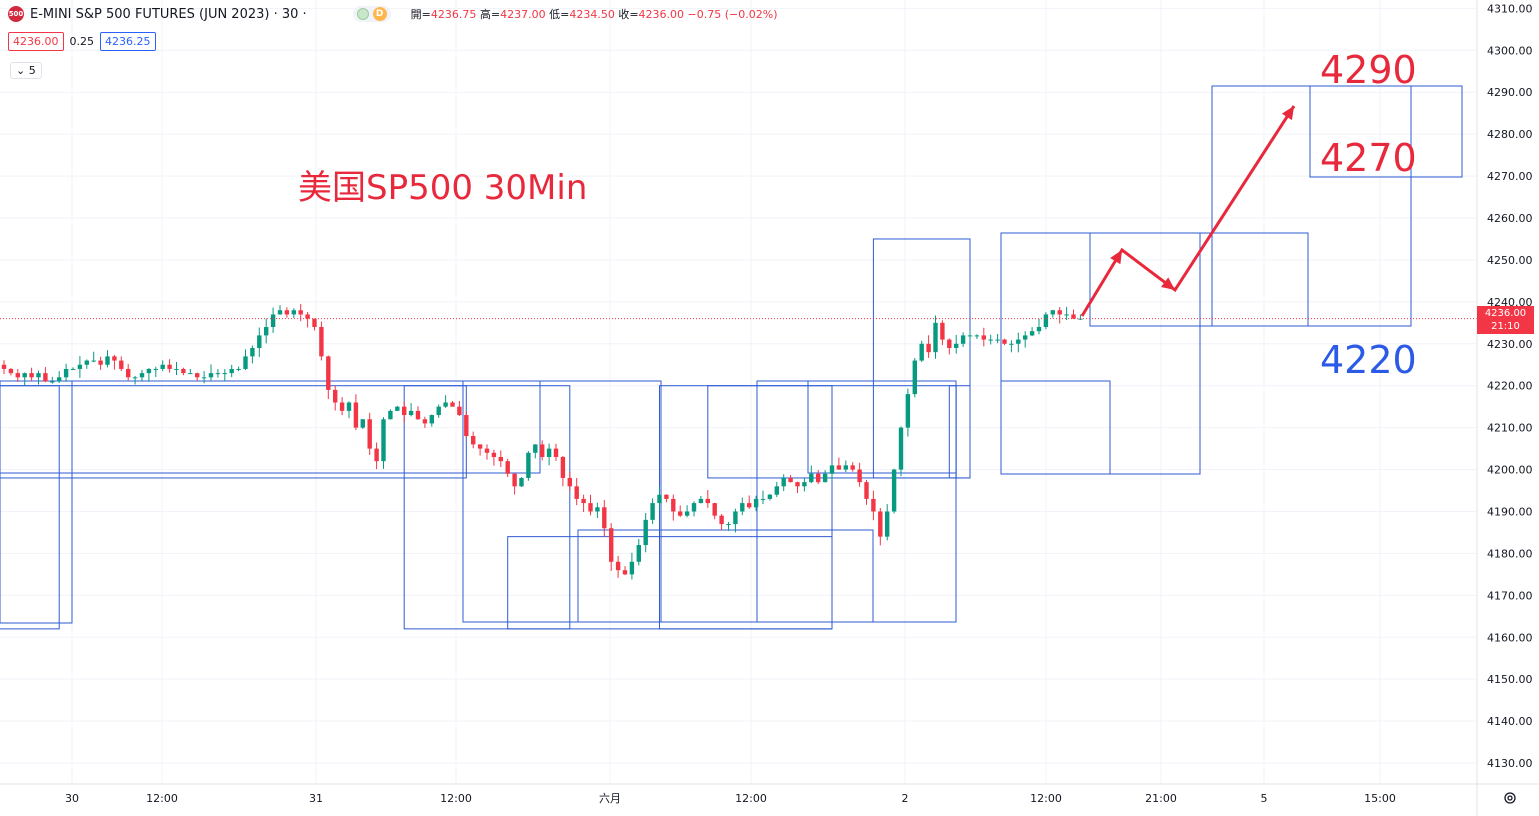  Describe the element at coordinates (443, 188) in the screenshot. I see `annotation-title: 美国SP500 30Min` at that location.